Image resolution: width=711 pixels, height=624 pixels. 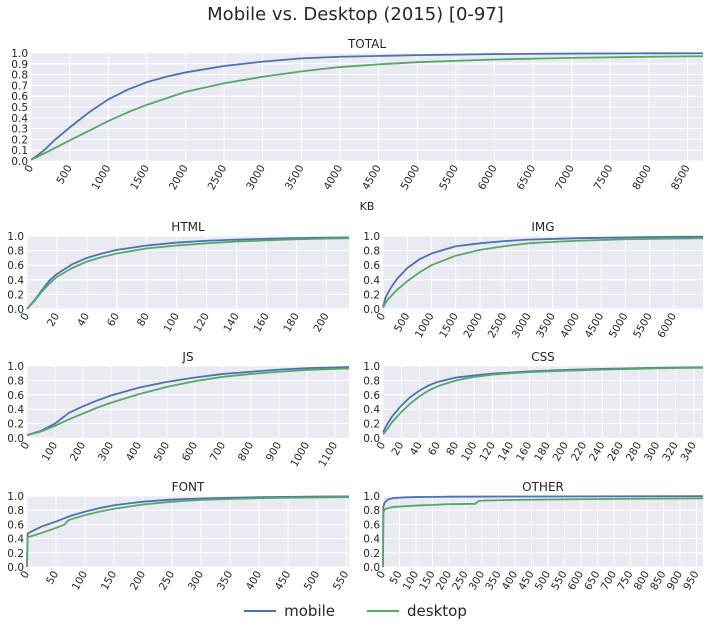 I want to click on plot-area-js, so click(x=188, y=402).